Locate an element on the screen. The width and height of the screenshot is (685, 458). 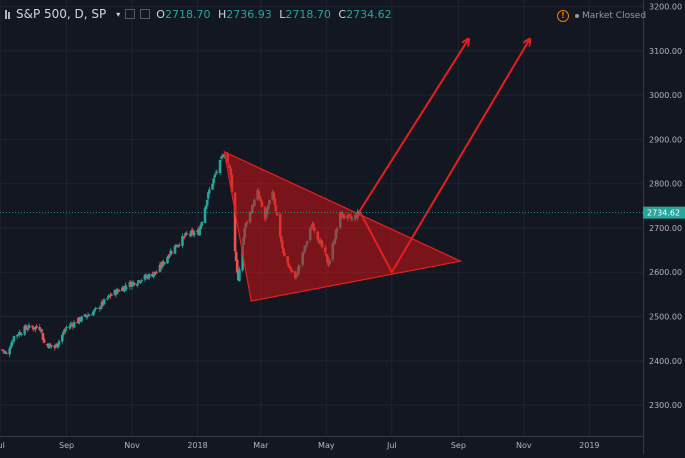
symbol-dropdown-icon: ▾ is located at coordinates (118, 14).